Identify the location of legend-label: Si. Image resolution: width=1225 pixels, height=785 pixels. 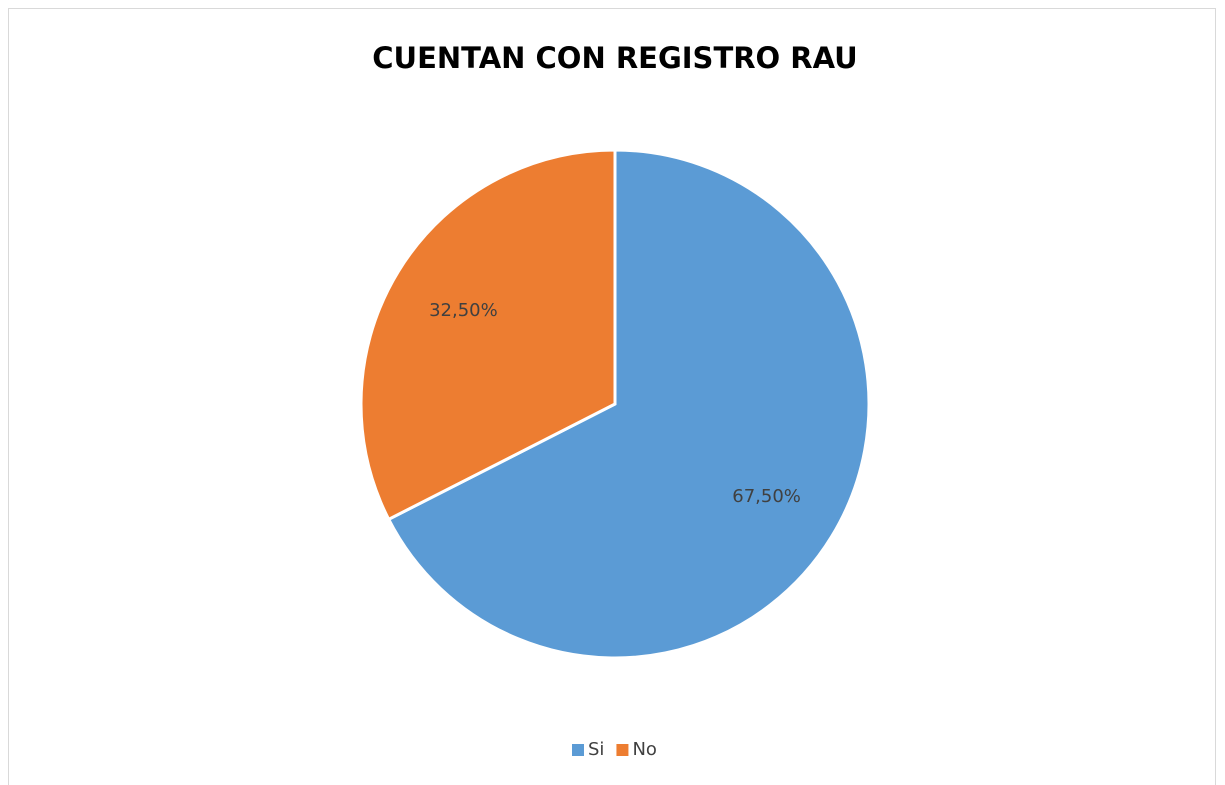
(596, 749).